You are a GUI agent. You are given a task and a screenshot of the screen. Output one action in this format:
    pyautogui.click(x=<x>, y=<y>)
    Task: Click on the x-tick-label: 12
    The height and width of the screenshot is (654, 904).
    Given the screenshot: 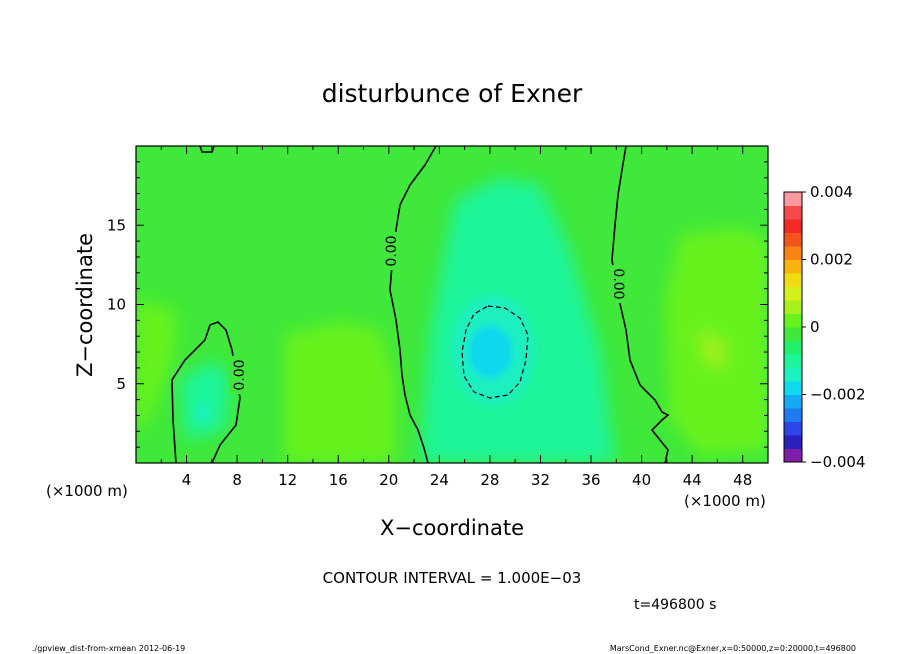 What is the action you would take?
    pyautogui.click(x=287, y=480)
    